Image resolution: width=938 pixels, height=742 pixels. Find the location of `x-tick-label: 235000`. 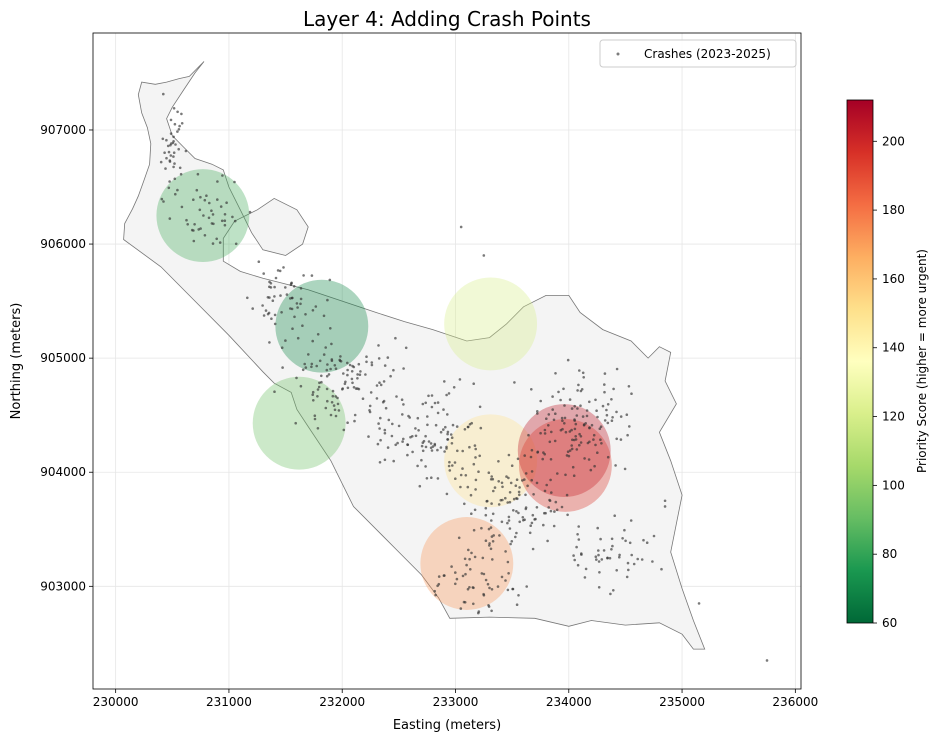

x-tick-label: 235000 is located at coordinates (682, 702).